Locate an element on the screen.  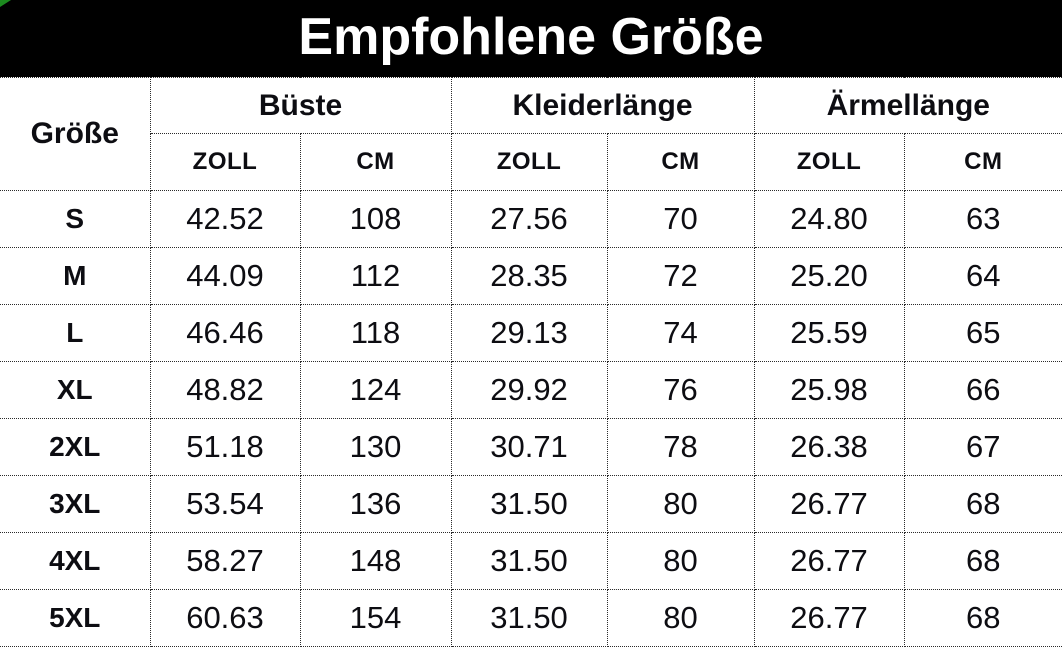
column-header-bust: Büste is located at coordinates (300, 105).